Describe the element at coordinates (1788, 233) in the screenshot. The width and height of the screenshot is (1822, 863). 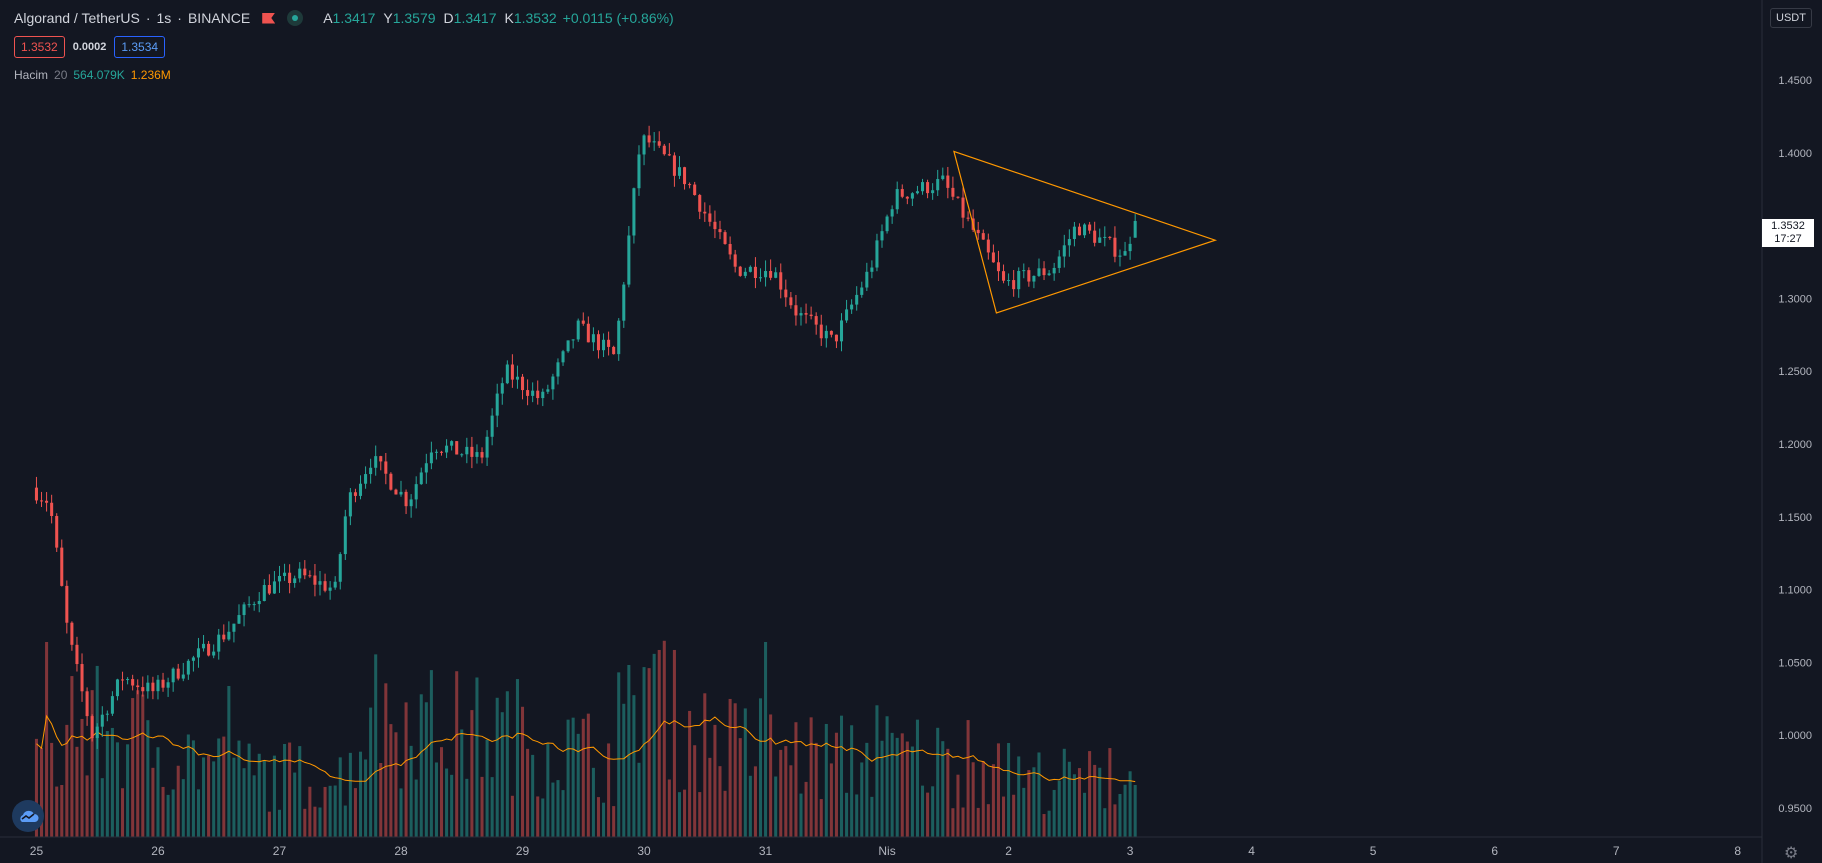
I see `last-price-label: 1.3532 17:27` at that location.